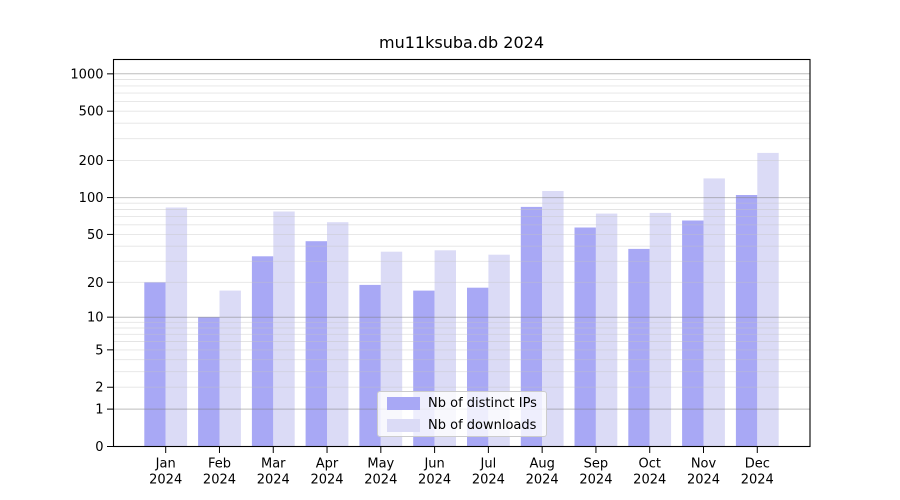 This screenshot has width=900, height=500. I want to click on legend: Nb of distinct IPs Nb of downloads, so click(462, 414).